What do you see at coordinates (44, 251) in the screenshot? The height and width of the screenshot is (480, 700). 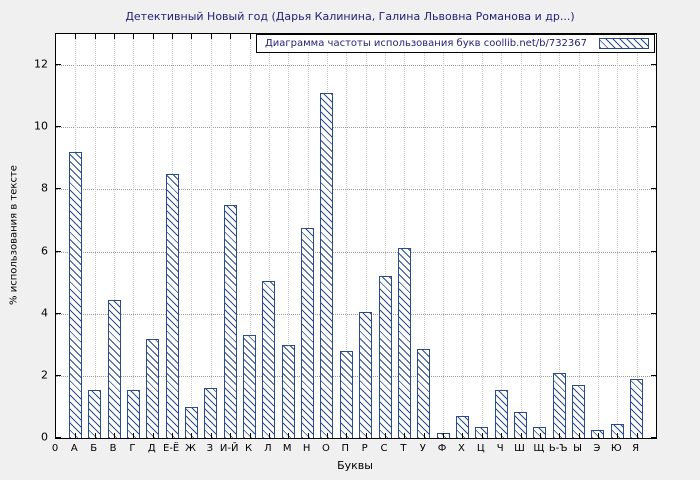 I see `y-tick-label: 6` at bounding box center [44, 251].